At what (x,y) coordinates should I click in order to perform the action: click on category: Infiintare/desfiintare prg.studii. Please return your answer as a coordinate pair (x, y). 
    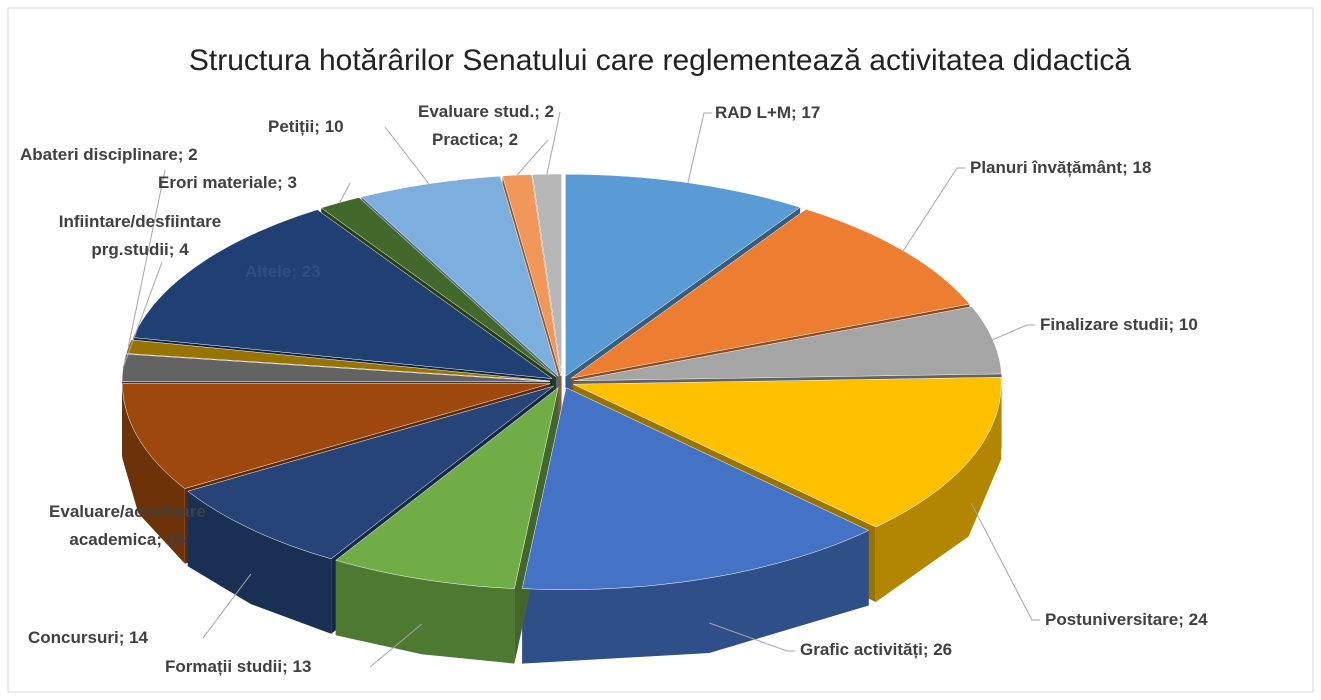
    Looking at the image, I should click on (140, 235).